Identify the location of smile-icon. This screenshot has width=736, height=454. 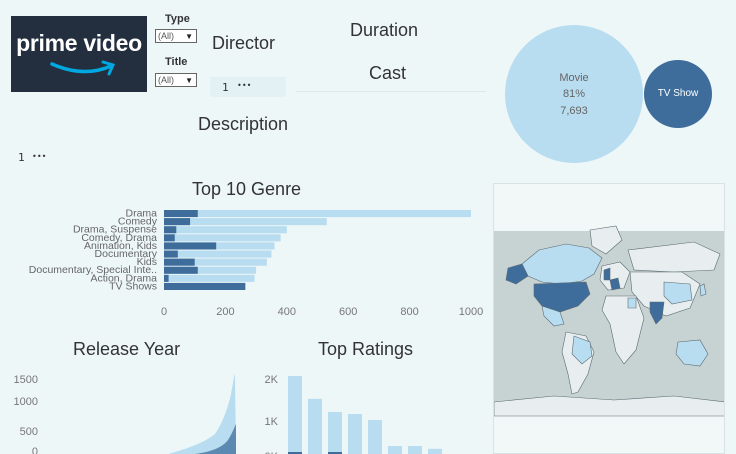
(83, 68).